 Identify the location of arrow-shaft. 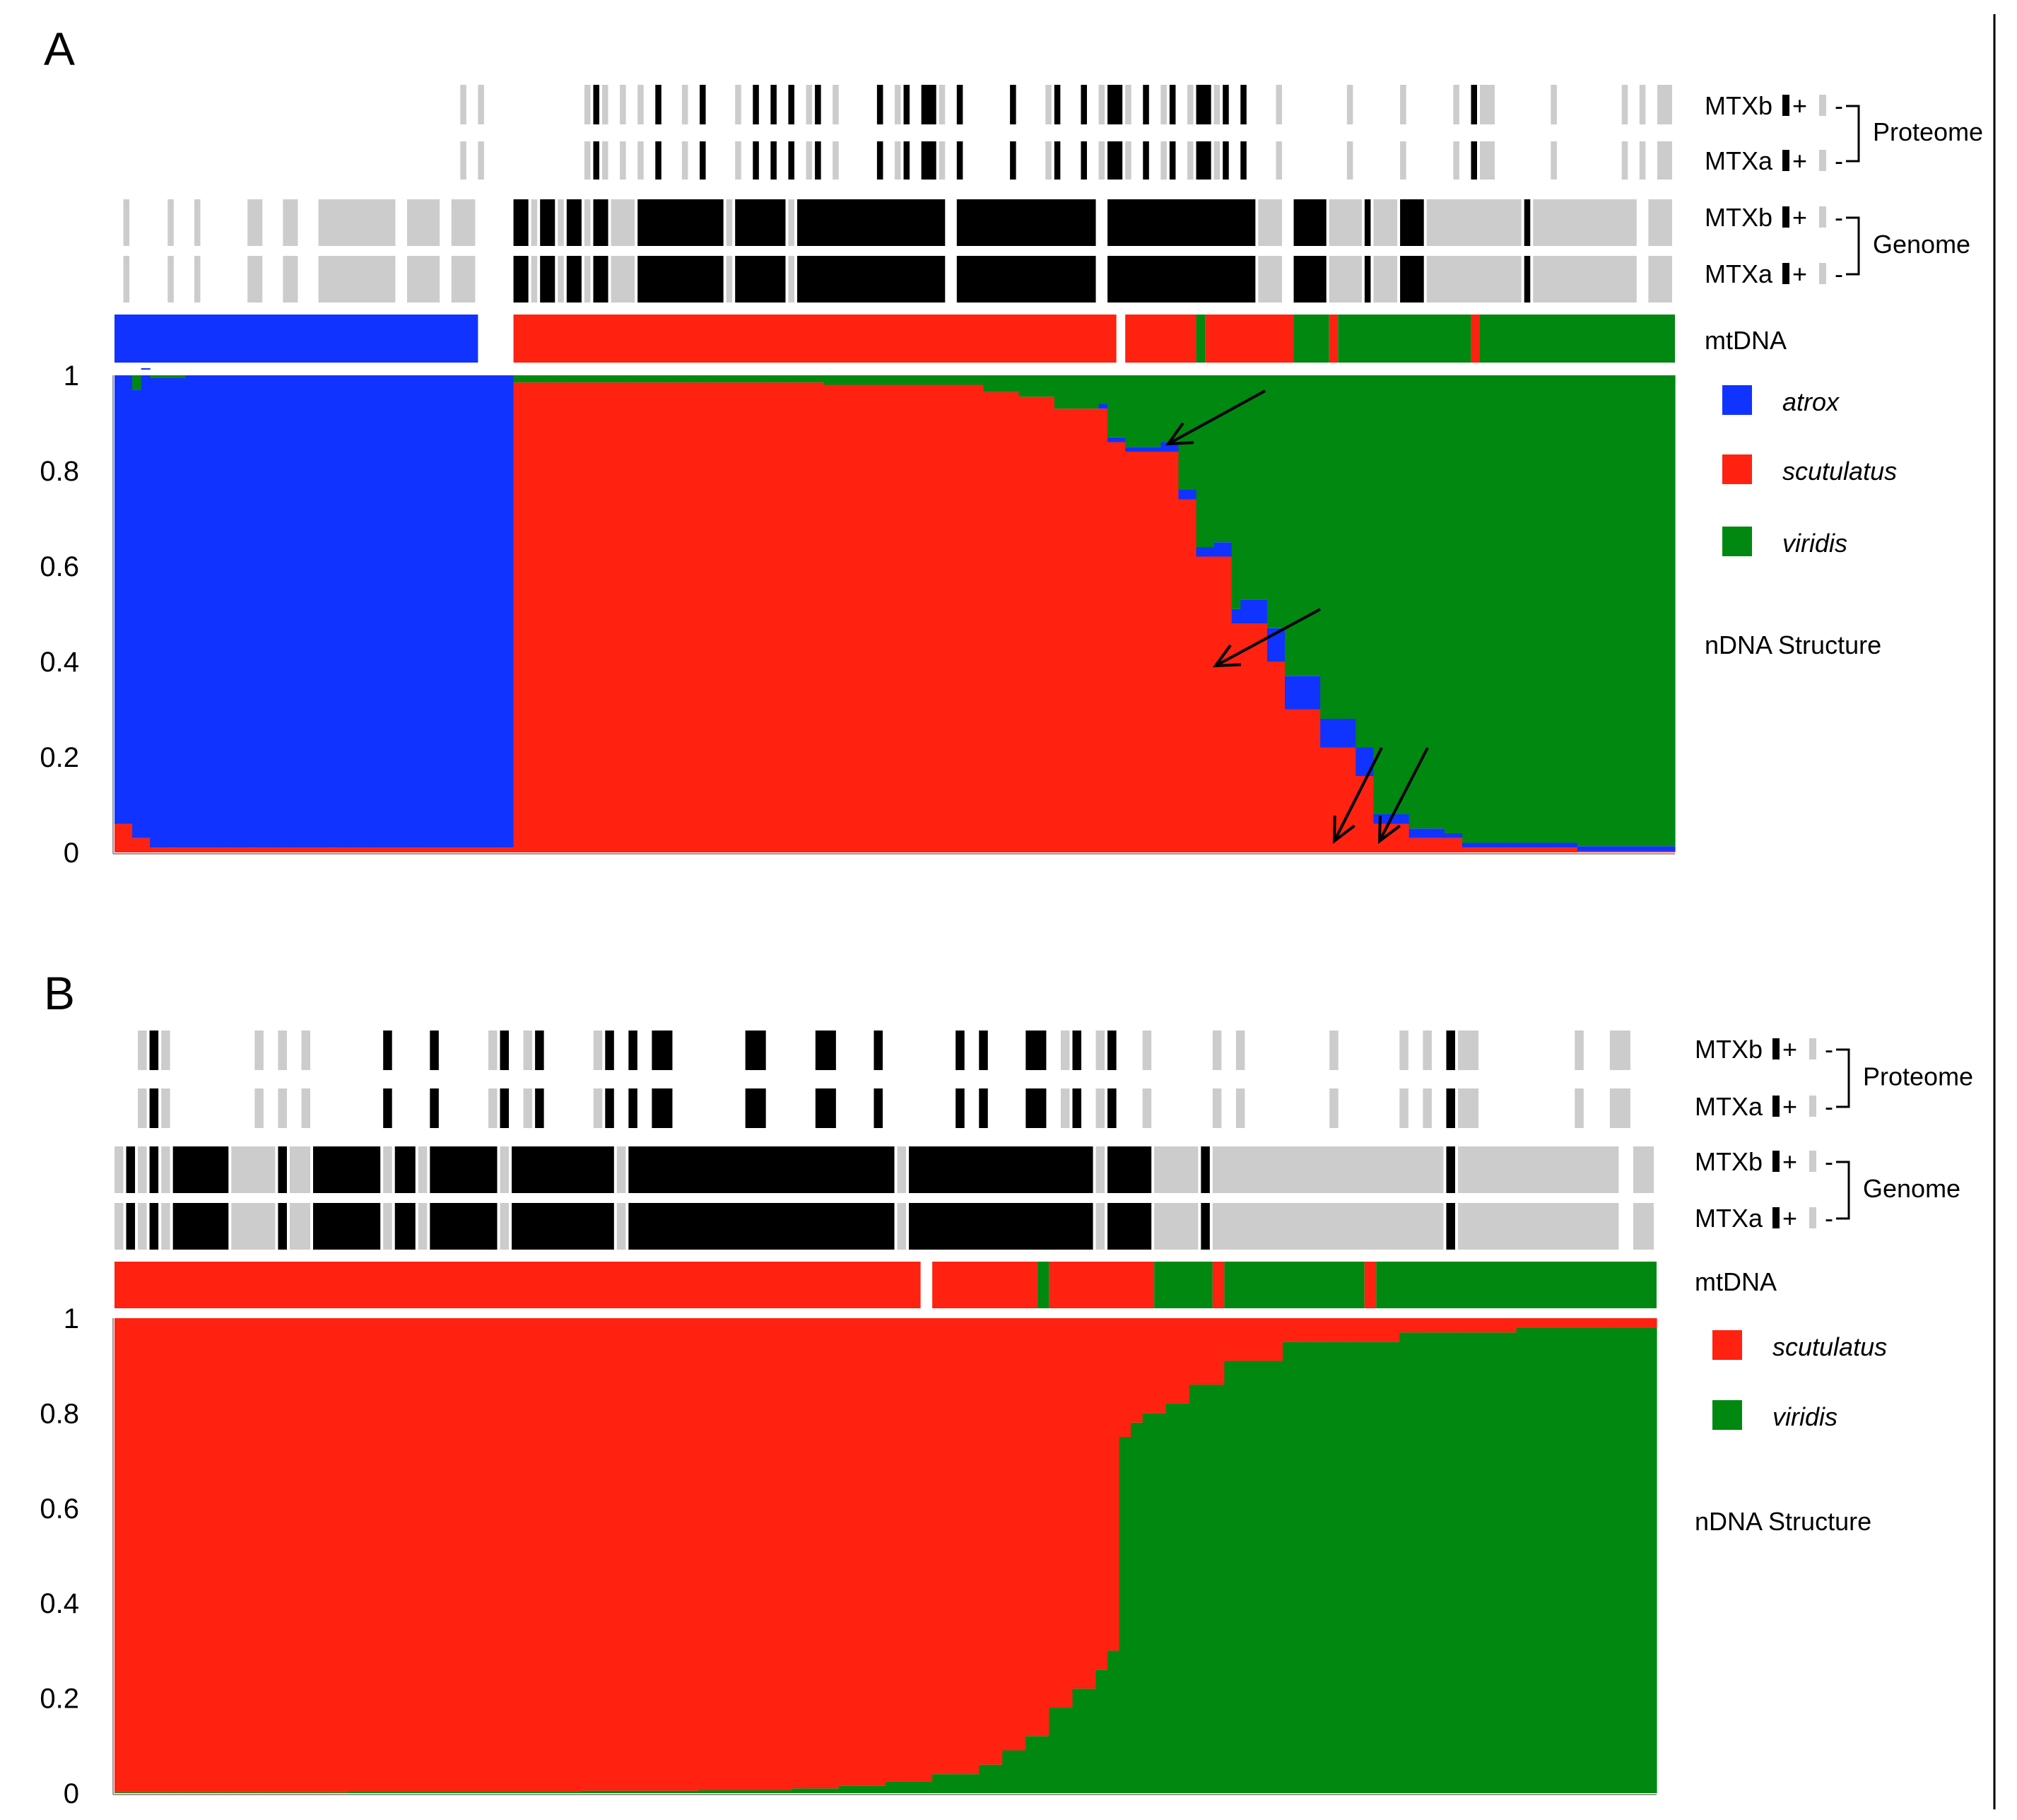
(1358, 795).